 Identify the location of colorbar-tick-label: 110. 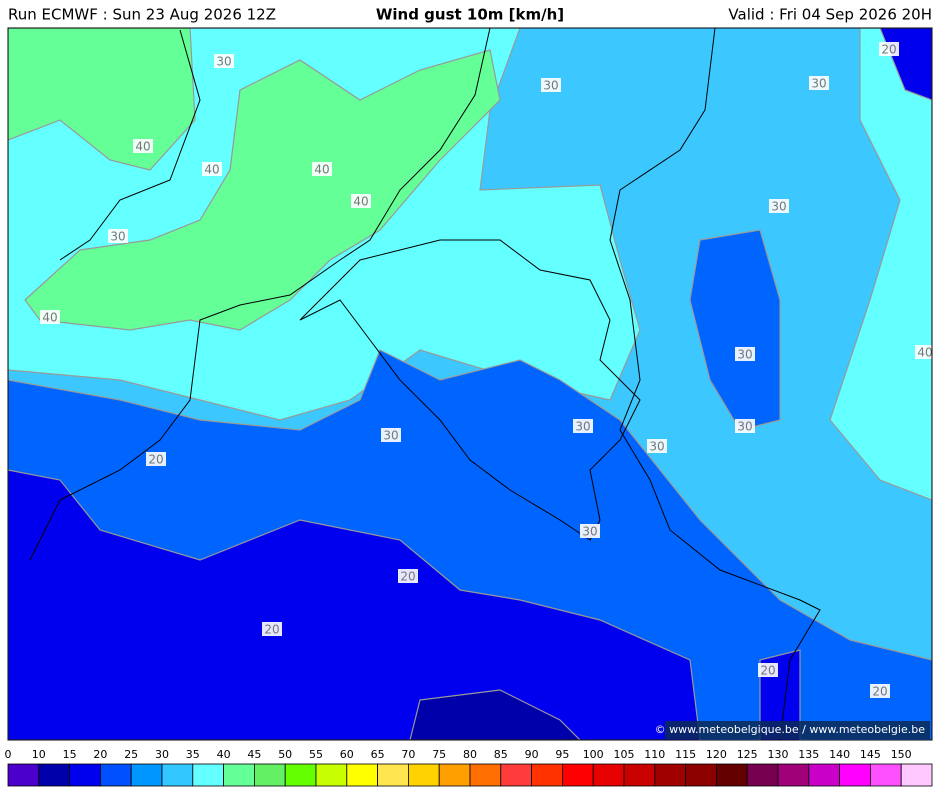
(654, 754).